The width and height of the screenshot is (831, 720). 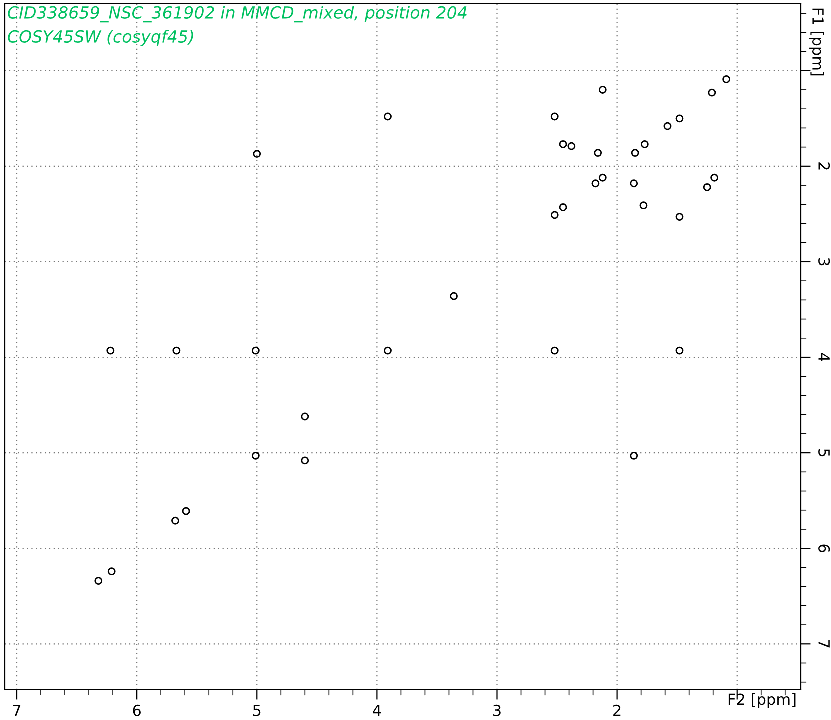 What do you see at coordinates (824, 262) in the screenshot?
I see `y-tick-label: 3` at bounding box center [824, 262].